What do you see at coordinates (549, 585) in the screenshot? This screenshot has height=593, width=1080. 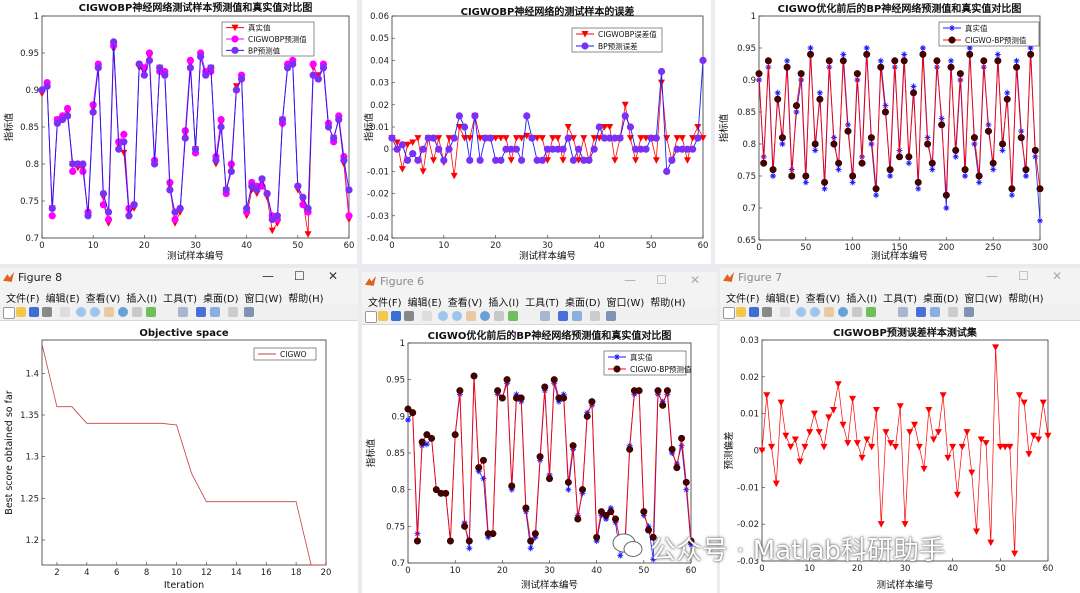 I see `x-axis-label: 测试样本编号` at bounding box center [549, 585].